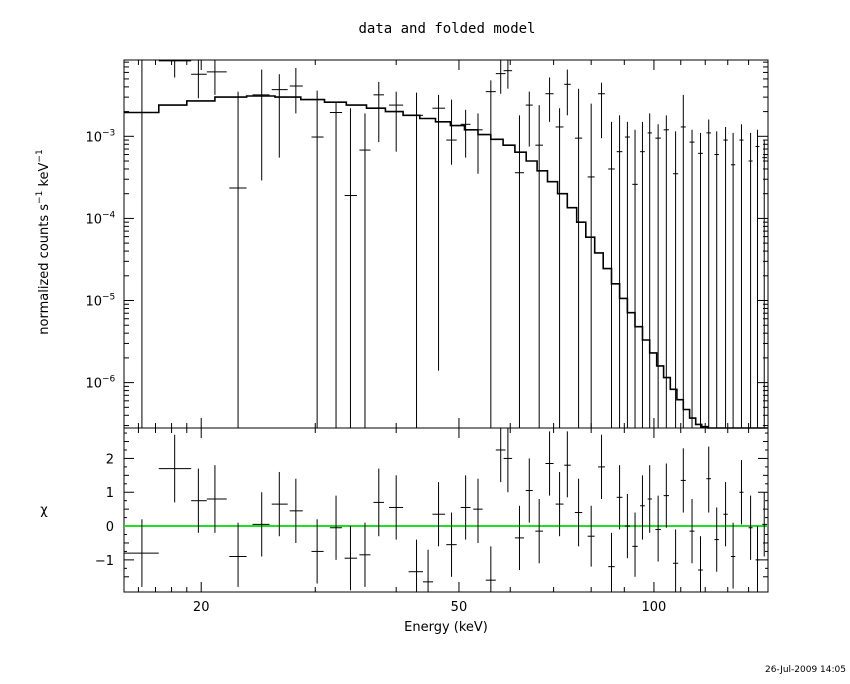  What do you see at coordinates (805, 670) in the screenshot?
I see `timestamp-label: 26-Jul-2009 14:05` at bounding box center [805, 670].